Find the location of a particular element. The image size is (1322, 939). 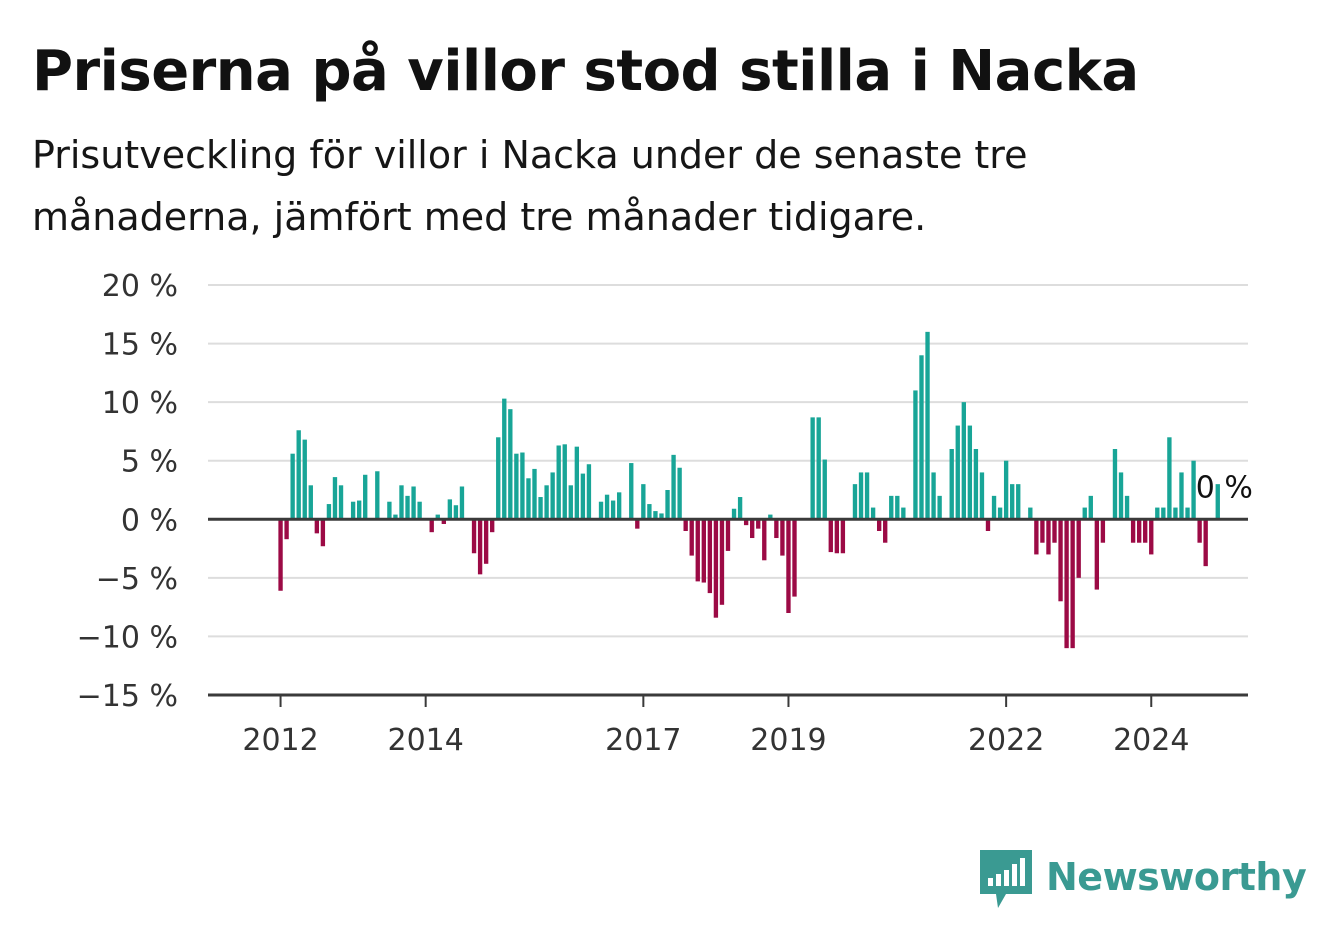

annotations: 0 % is located at coordinates (1224, 487).